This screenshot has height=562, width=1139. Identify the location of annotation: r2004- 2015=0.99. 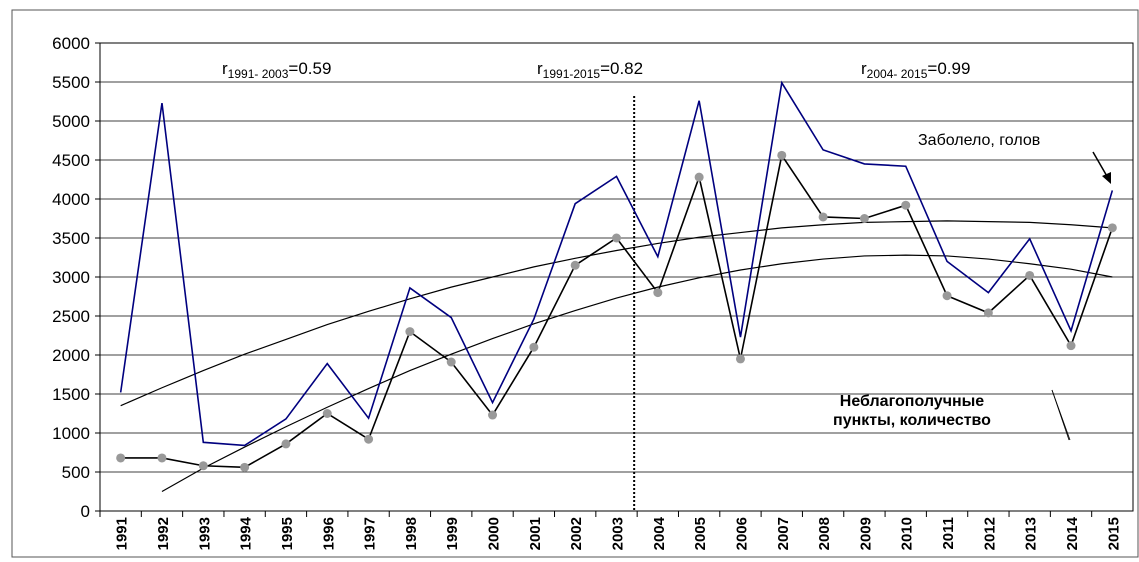
(915, 70).